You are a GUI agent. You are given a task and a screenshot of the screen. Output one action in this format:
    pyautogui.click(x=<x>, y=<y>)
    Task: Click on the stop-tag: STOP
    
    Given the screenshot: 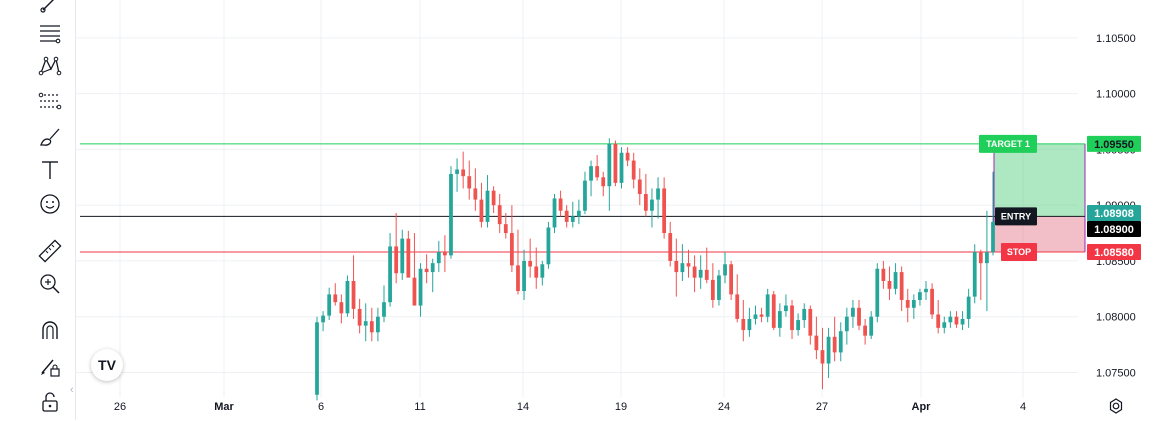 What is the action you would take?
    pyautogui.click(x=1019, y=252)
    